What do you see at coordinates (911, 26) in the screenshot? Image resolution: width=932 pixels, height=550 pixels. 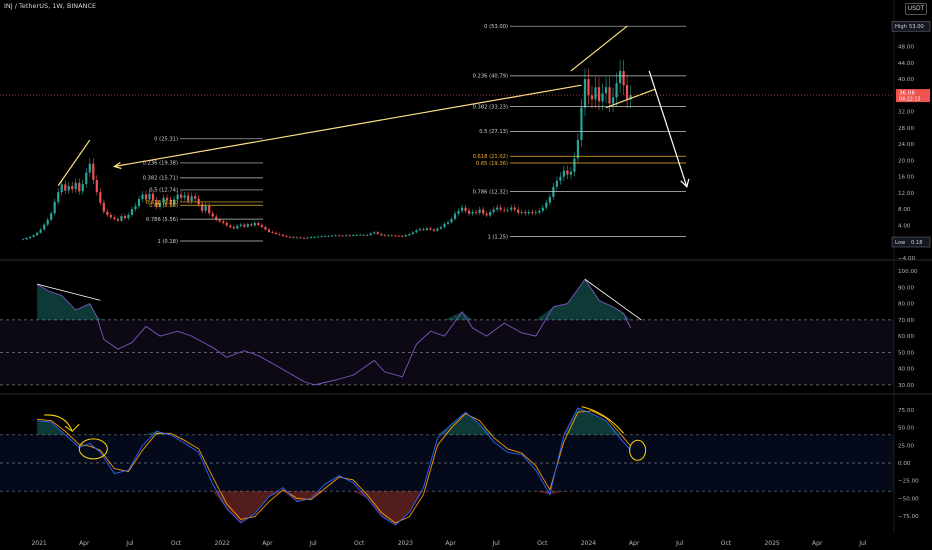 I see `high-badge` at bounding box center [911, 26].